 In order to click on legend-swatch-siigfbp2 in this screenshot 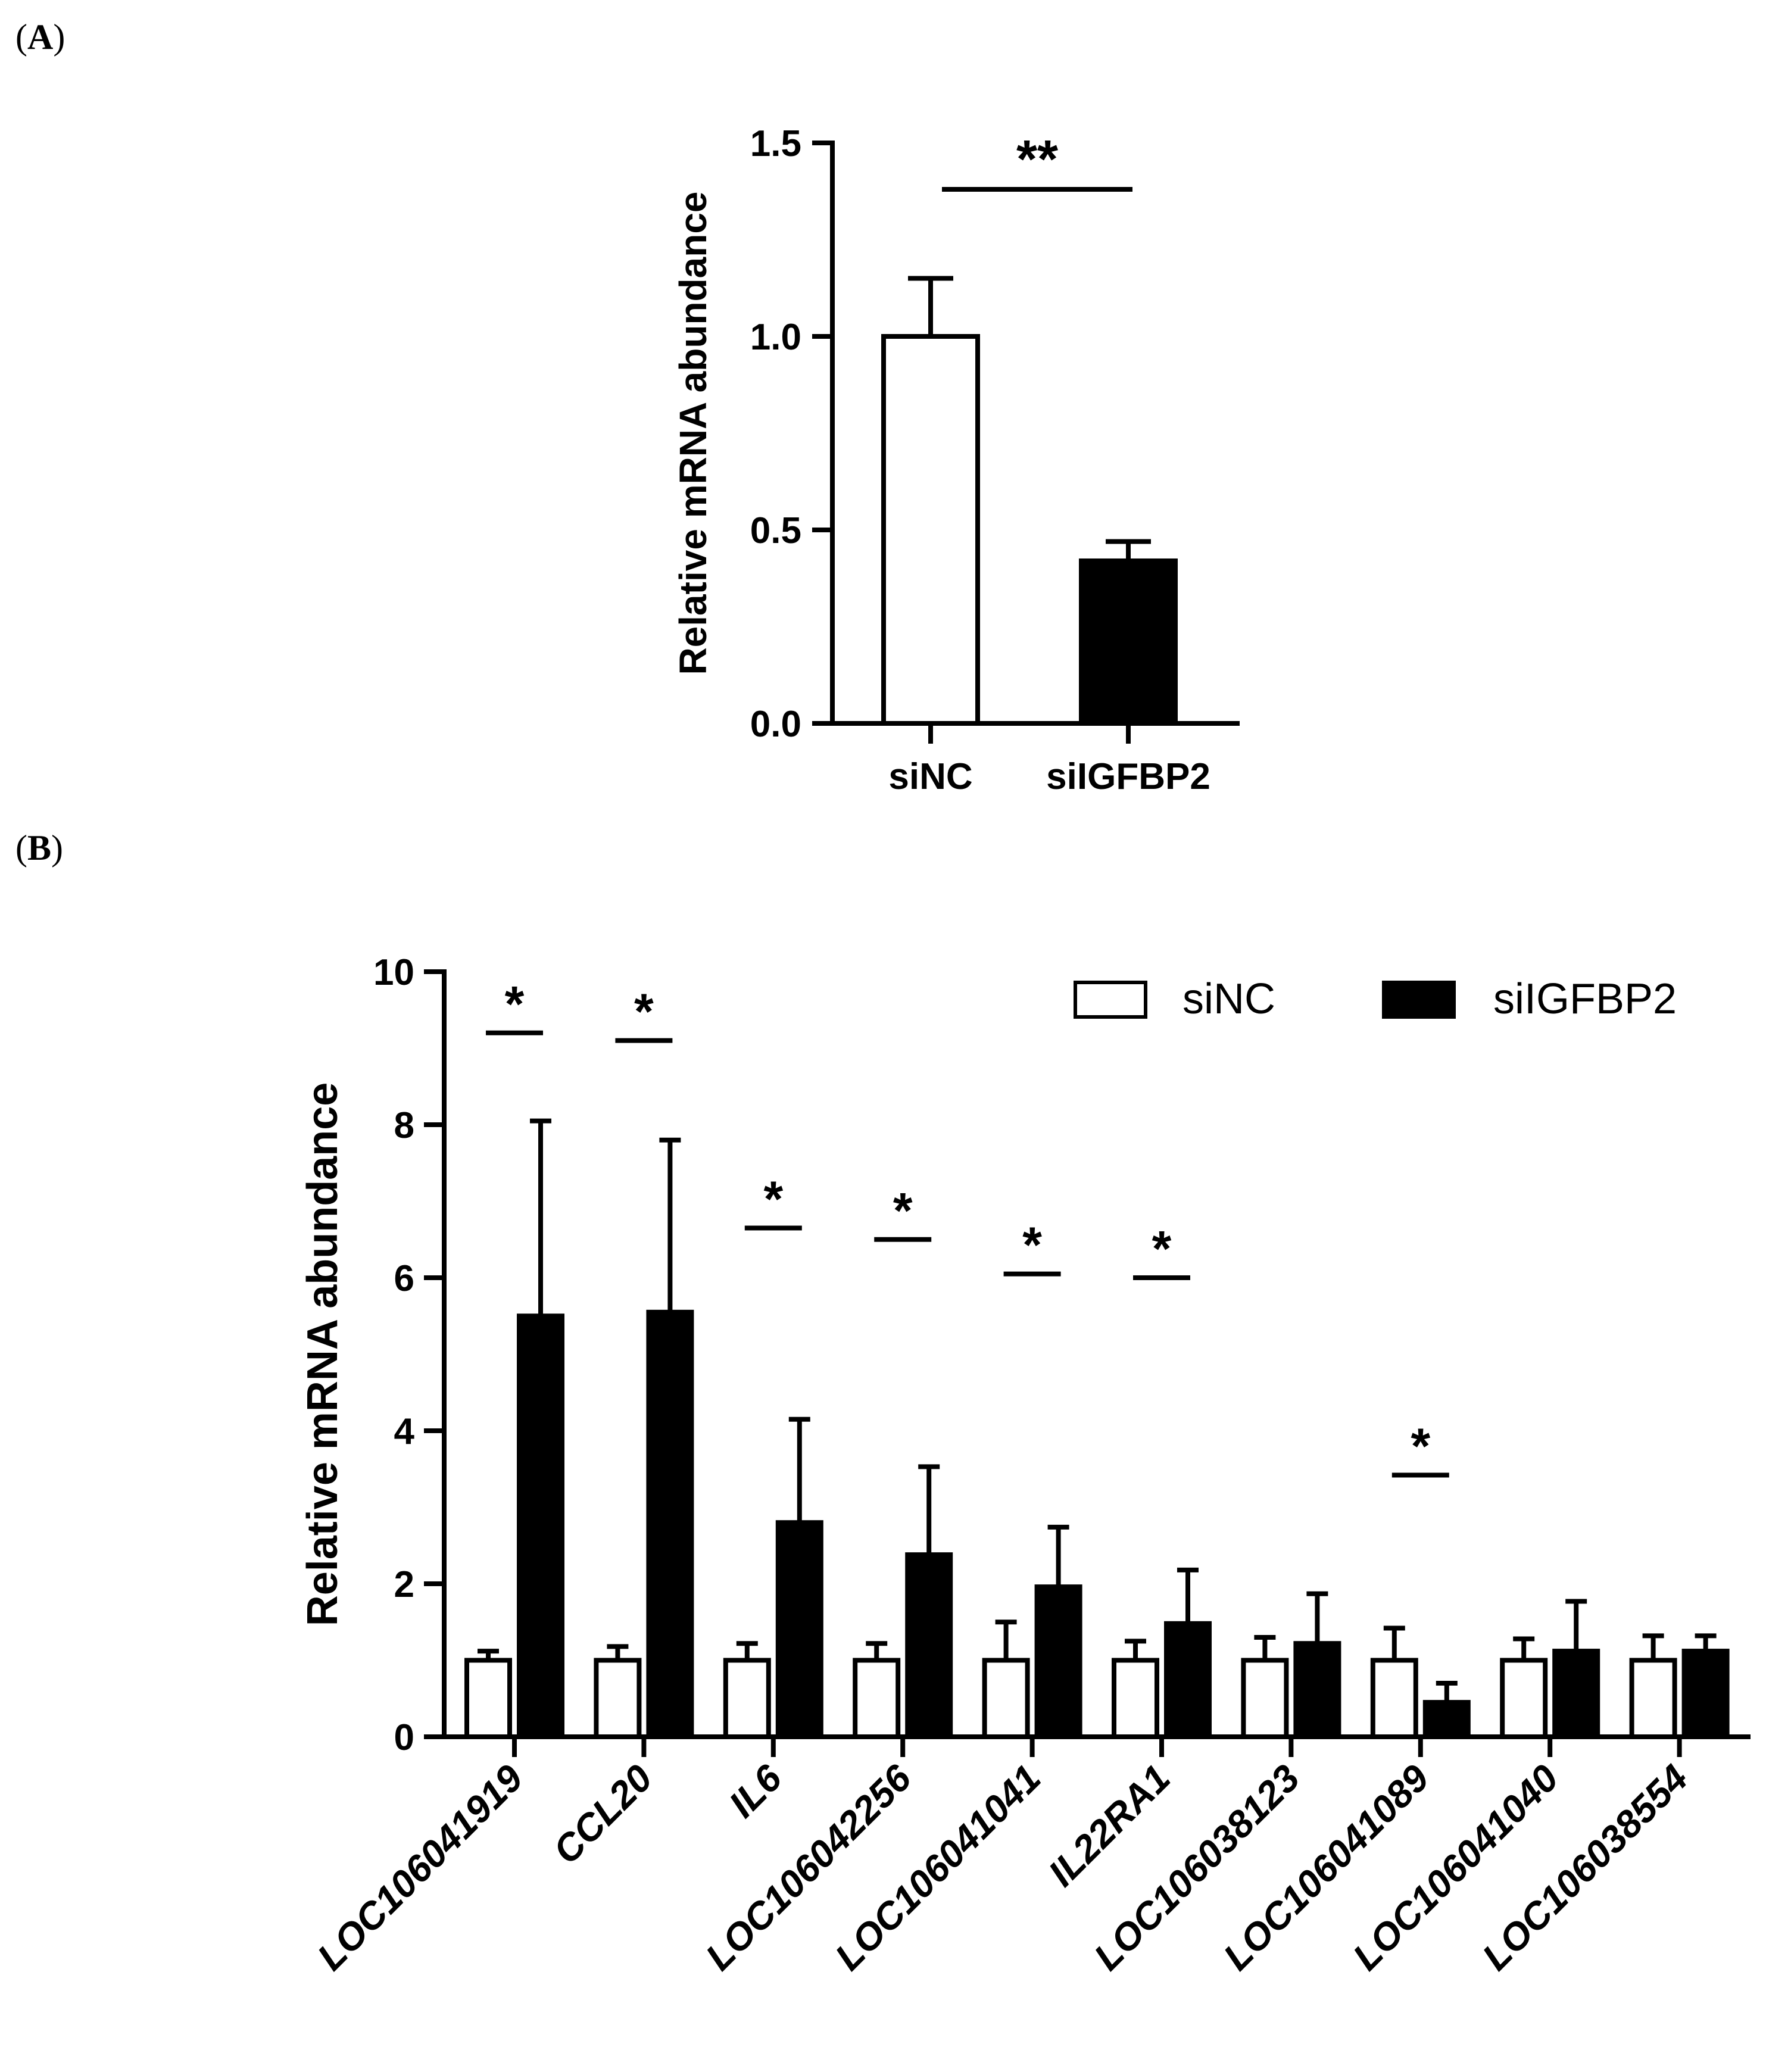, I will do `click(1419, 1000)`.